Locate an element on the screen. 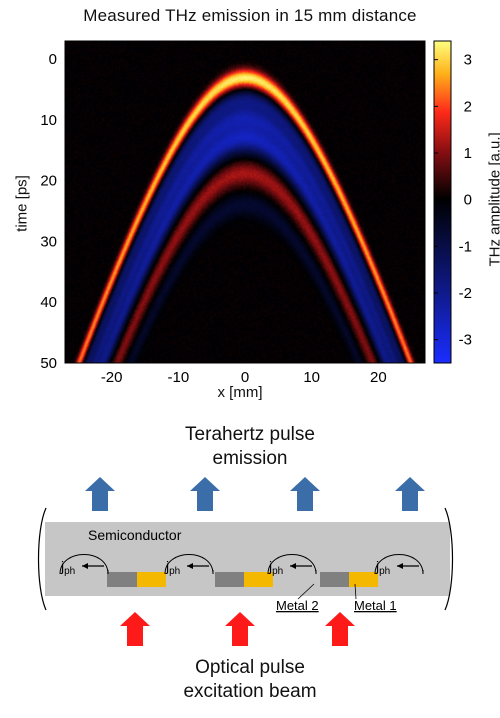 The height and width of the screenshot is (718, 500). optical-heading-line1: Optical pulse is located at coordinates (250, 667).